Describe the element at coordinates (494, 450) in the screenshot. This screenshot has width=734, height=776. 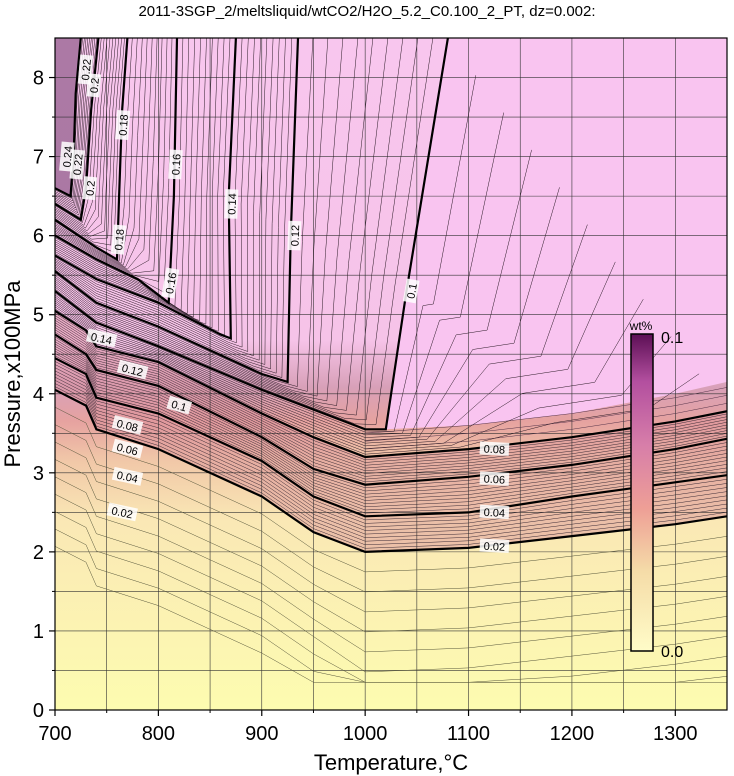
I see `contour-label-text: 0.08` at that location.